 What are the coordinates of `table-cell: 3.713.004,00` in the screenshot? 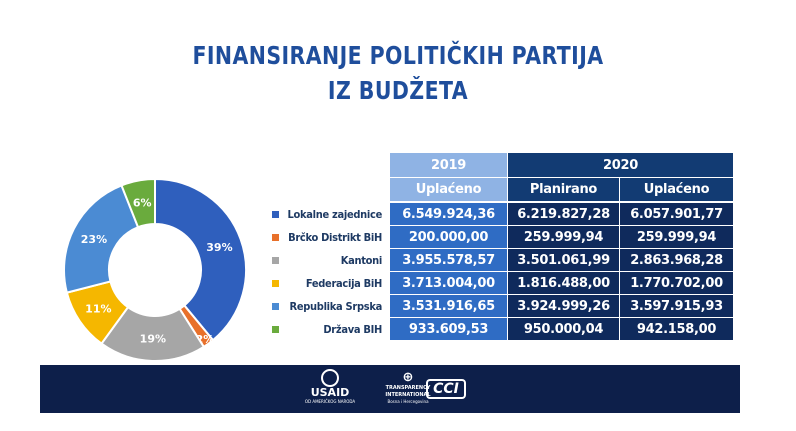 It's located at (448, 283).